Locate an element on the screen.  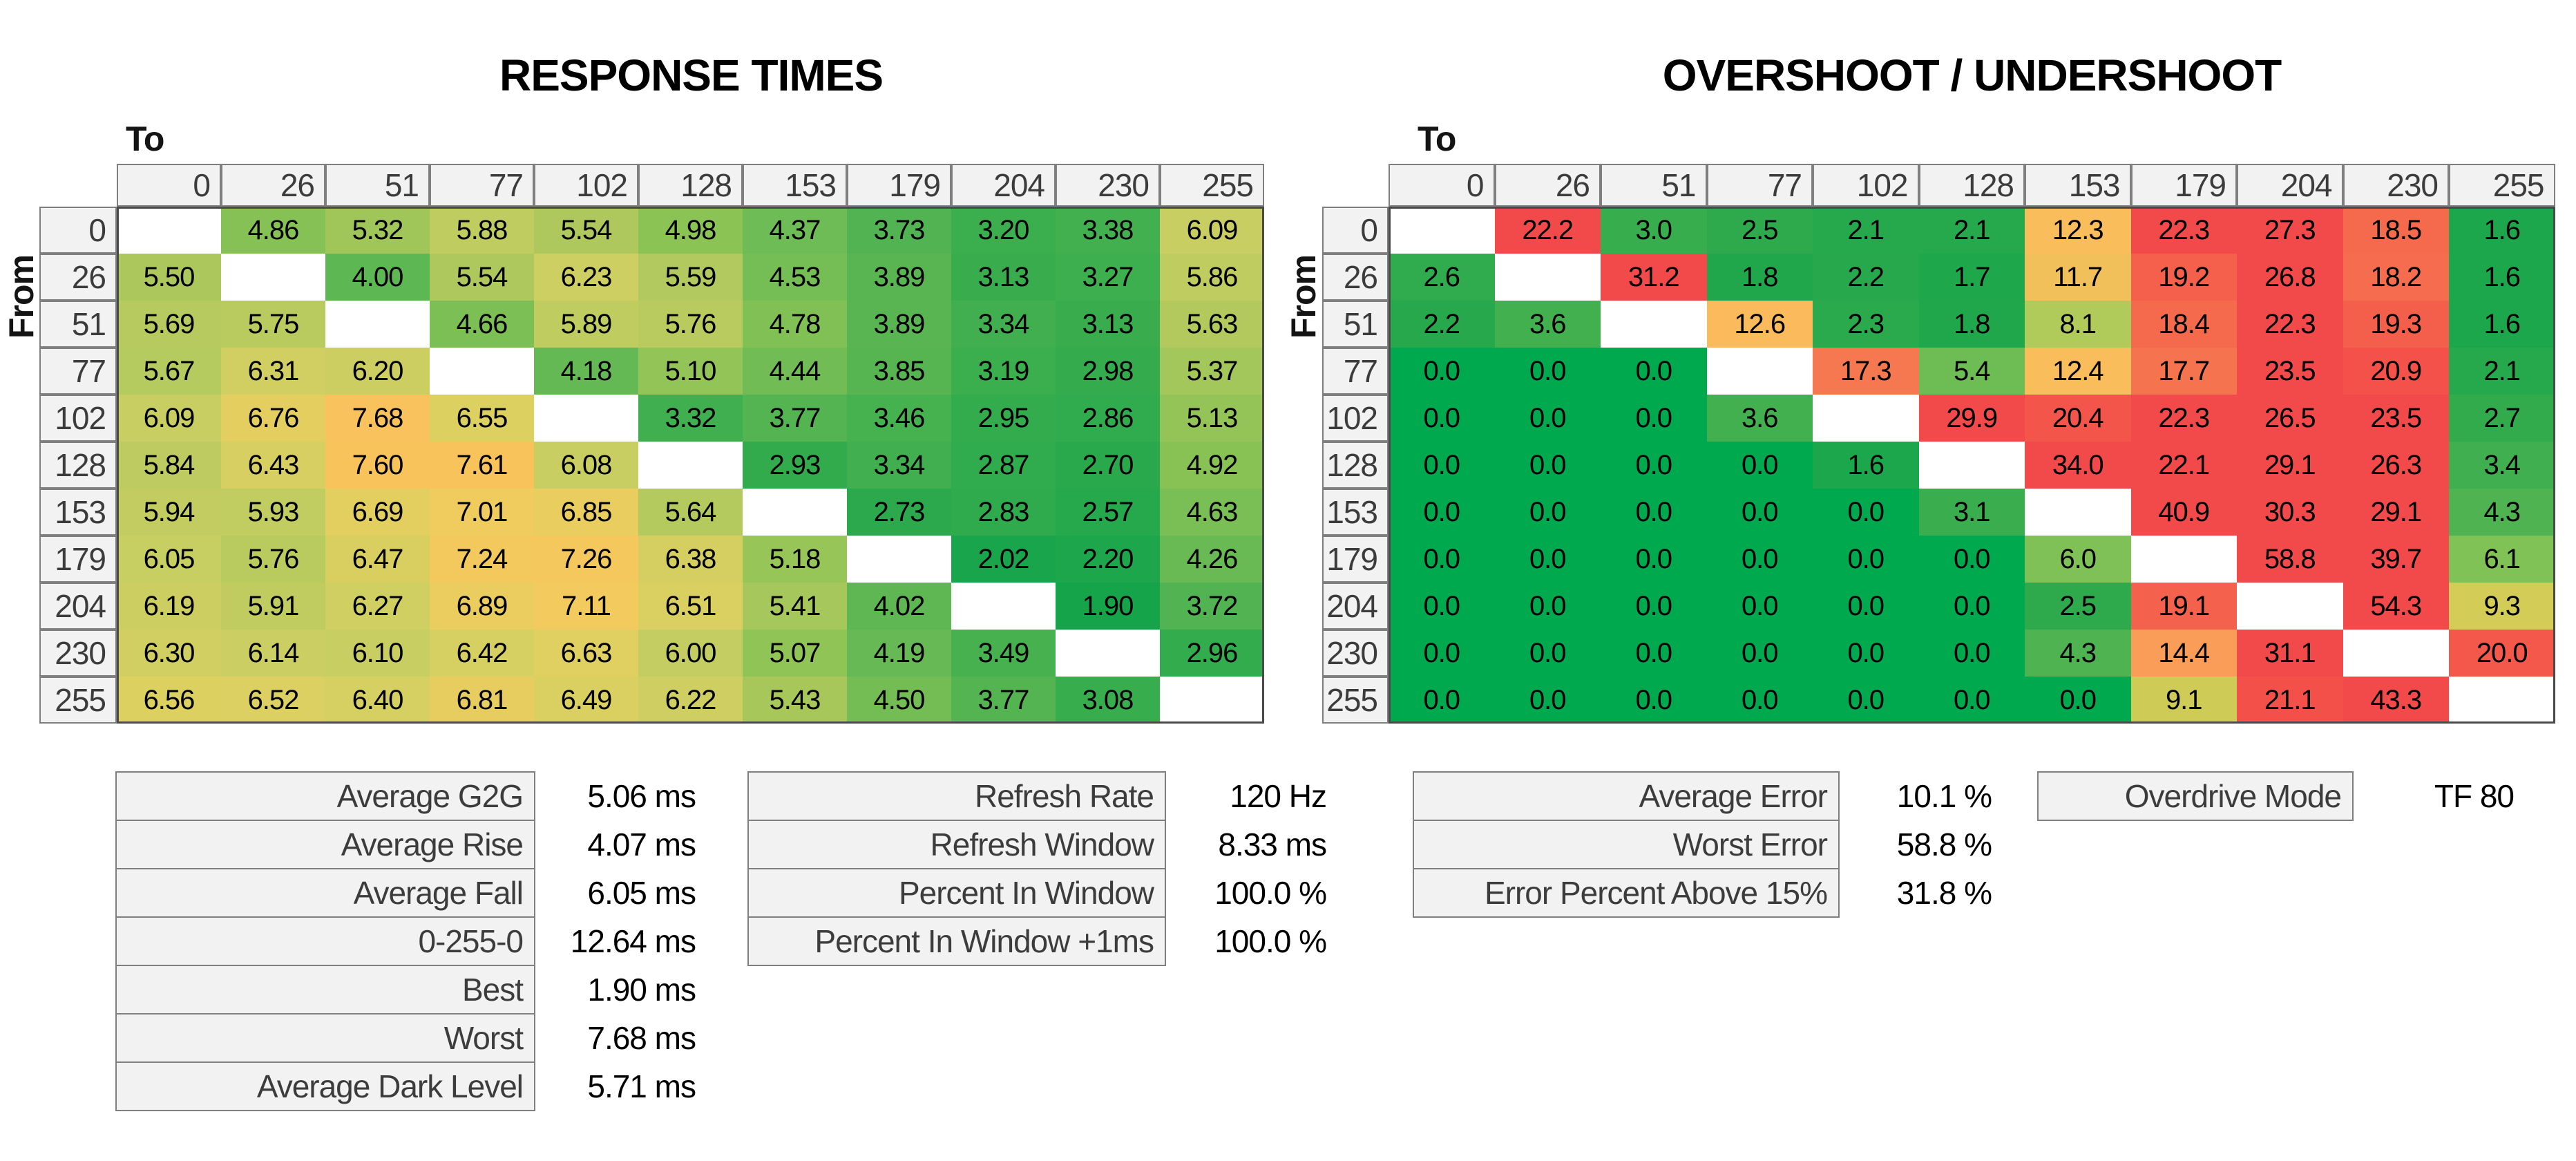
summary-label: Average Error is located at coordinates (1627, 796).